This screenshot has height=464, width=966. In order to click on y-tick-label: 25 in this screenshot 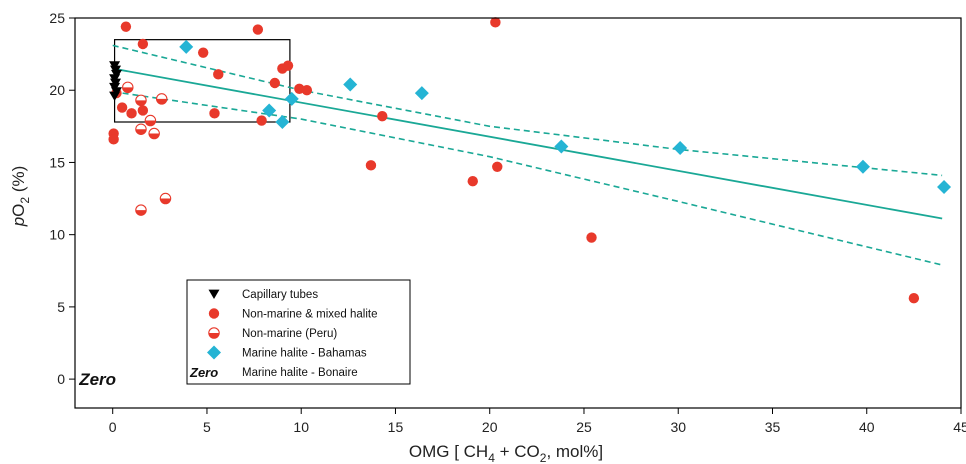, I will do `click(57, 18)`.